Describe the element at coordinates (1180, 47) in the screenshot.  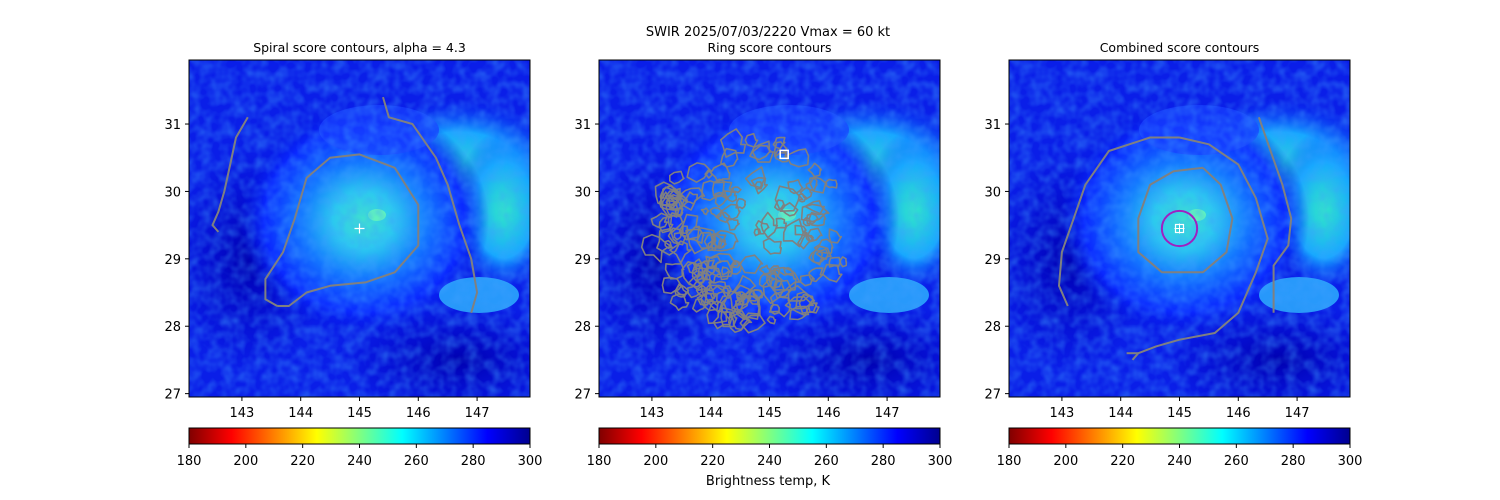
I see `panel-title: Combined score contours` at that location.